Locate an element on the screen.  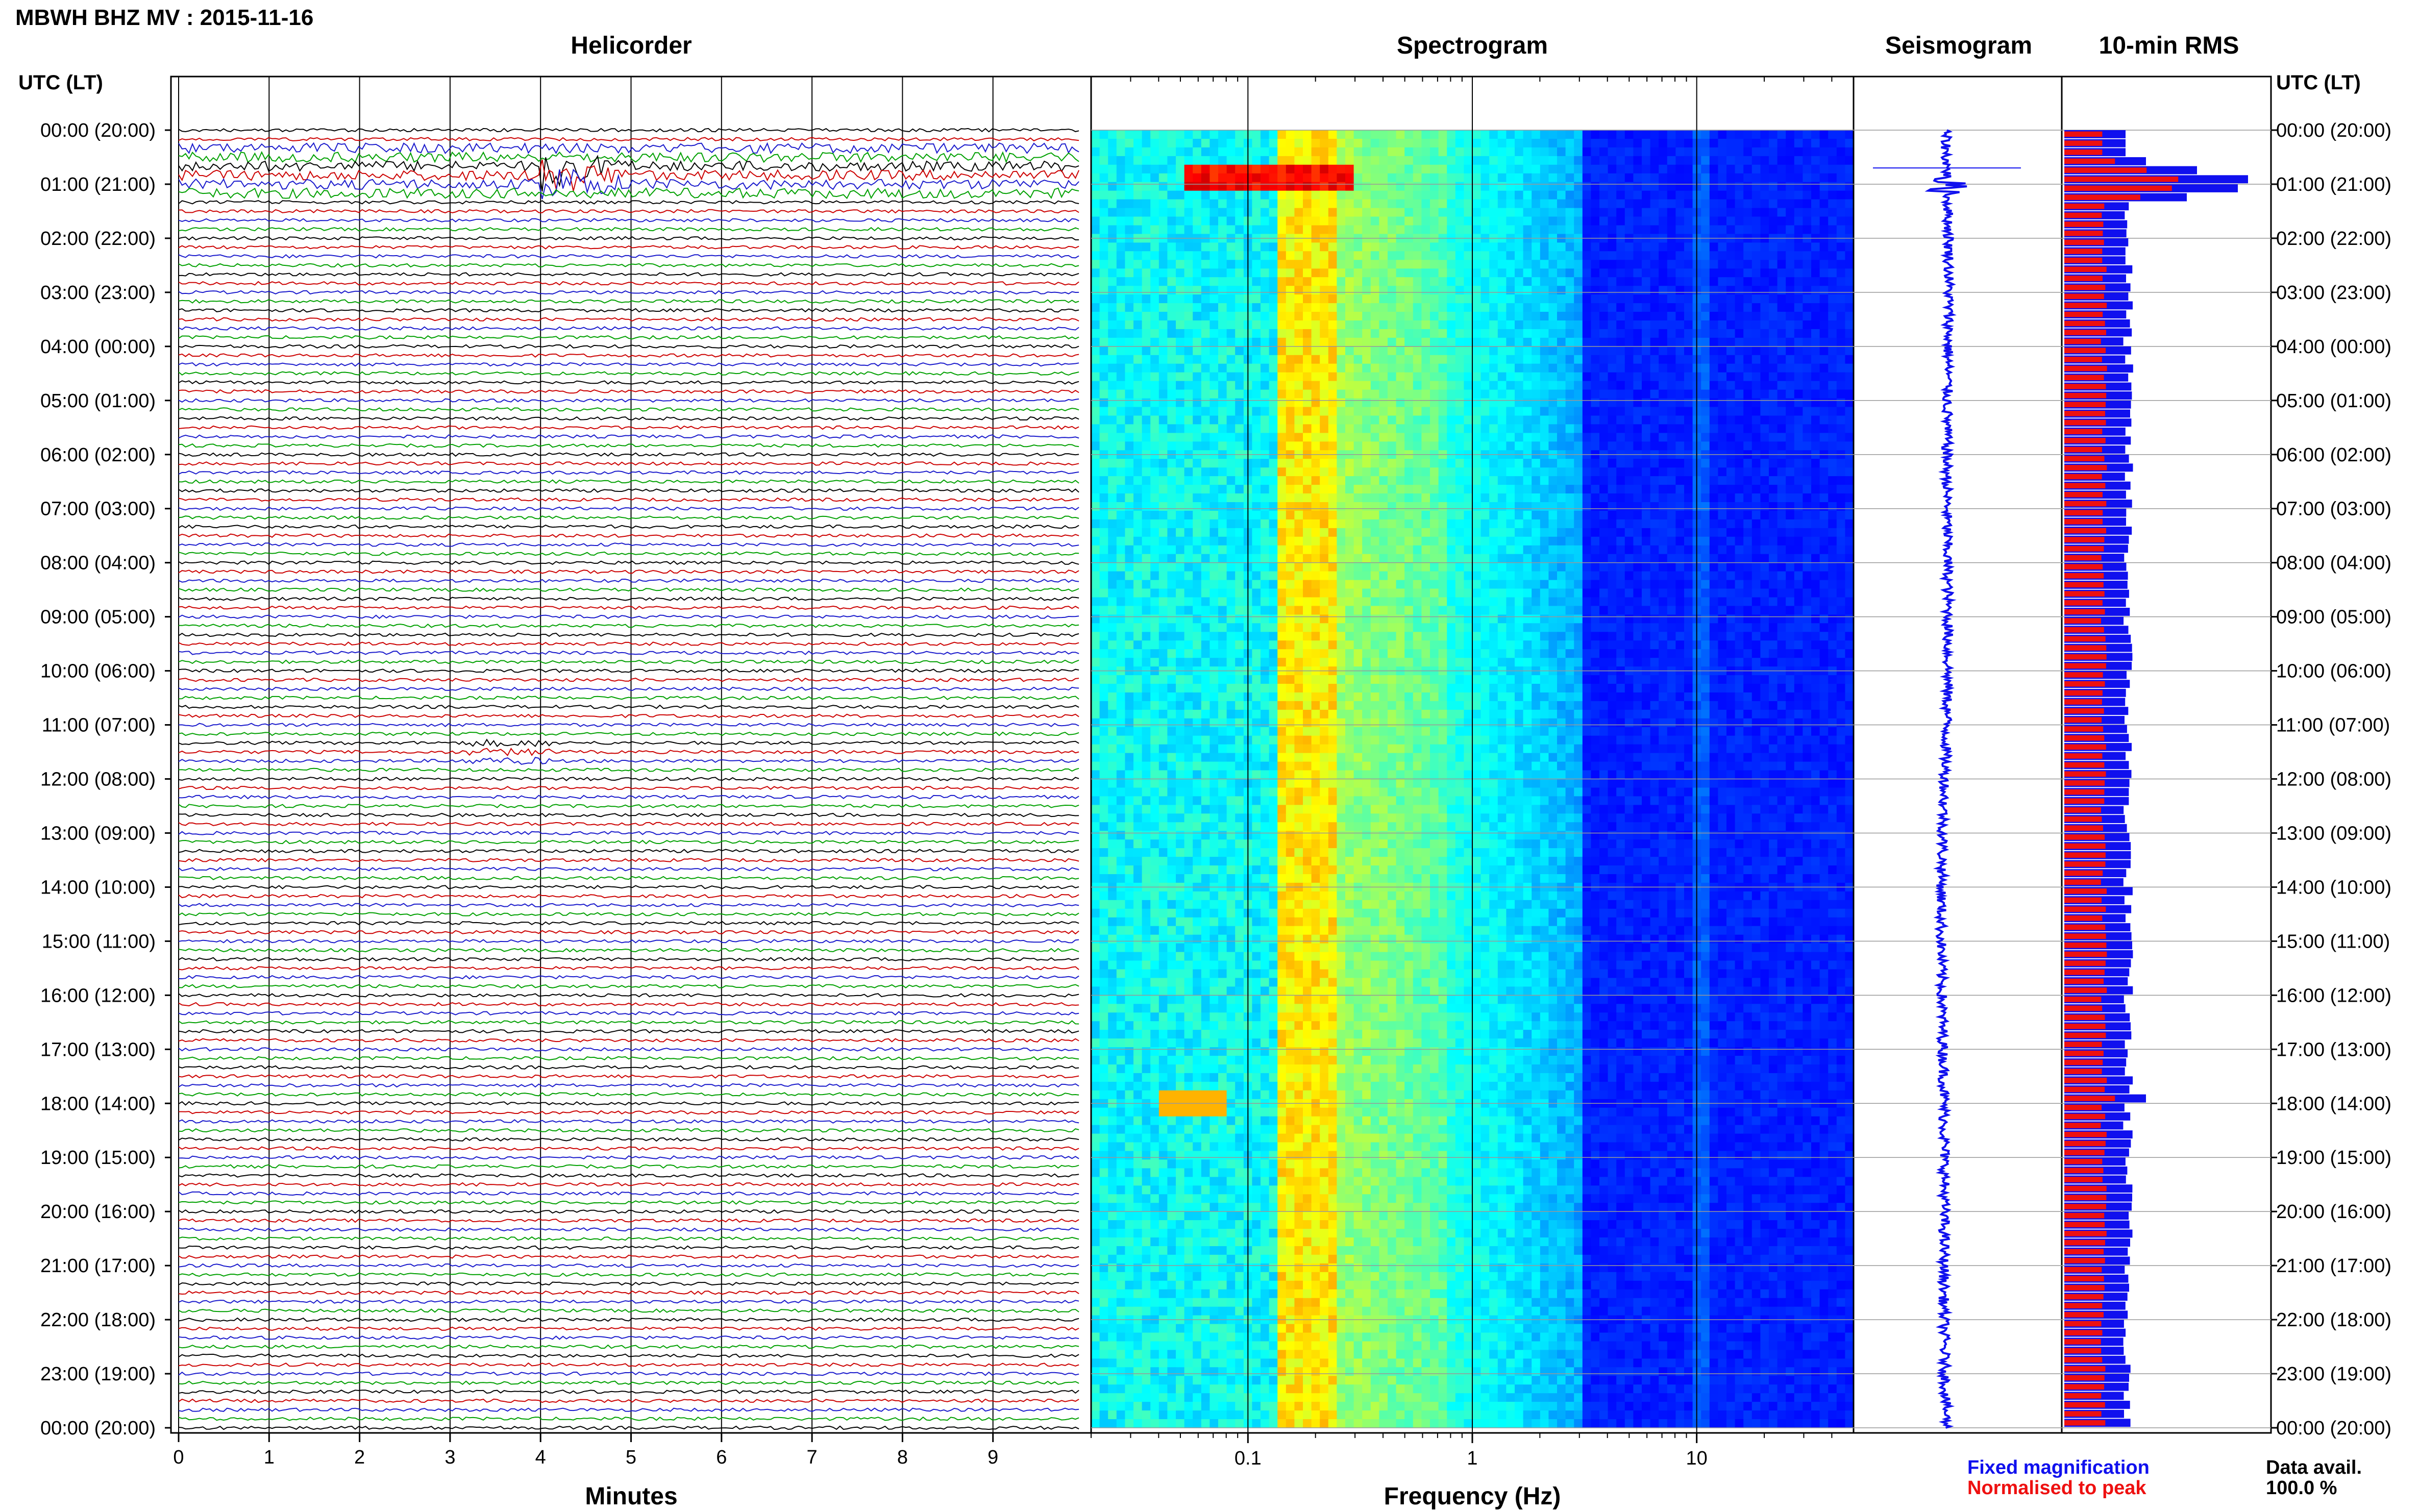
hour-label-right: 03:00 (23:00) is located at coordinates (2333, 293).